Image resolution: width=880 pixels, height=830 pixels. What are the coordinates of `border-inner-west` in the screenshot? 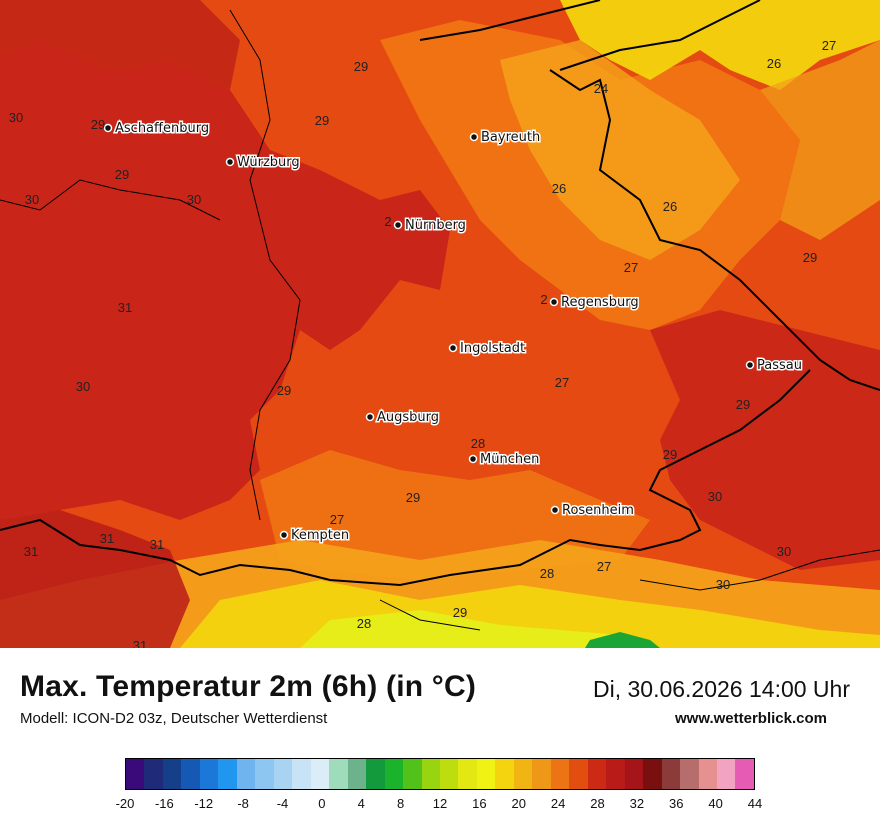 It's located at (265, 265).